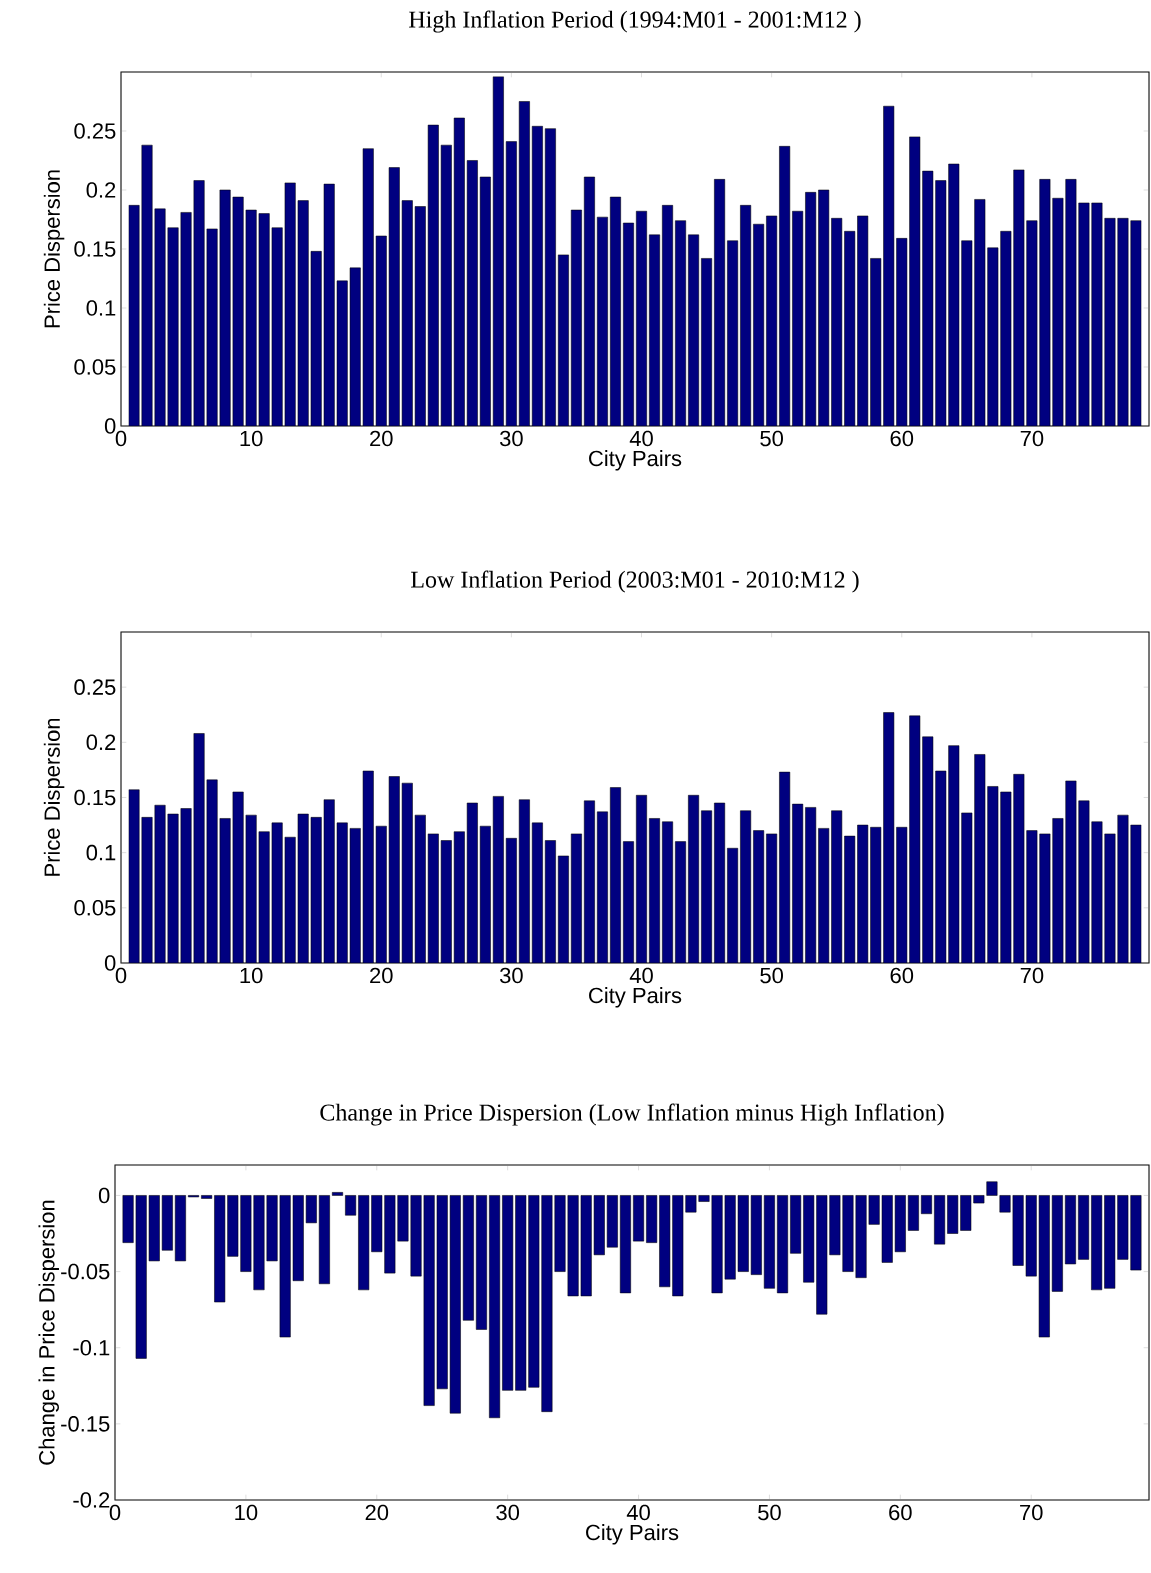  What do you see at coordinates (91, 1347) in the screenshot?
I see `y-tick-label: -0.1` at bounding box center [91, 1347].